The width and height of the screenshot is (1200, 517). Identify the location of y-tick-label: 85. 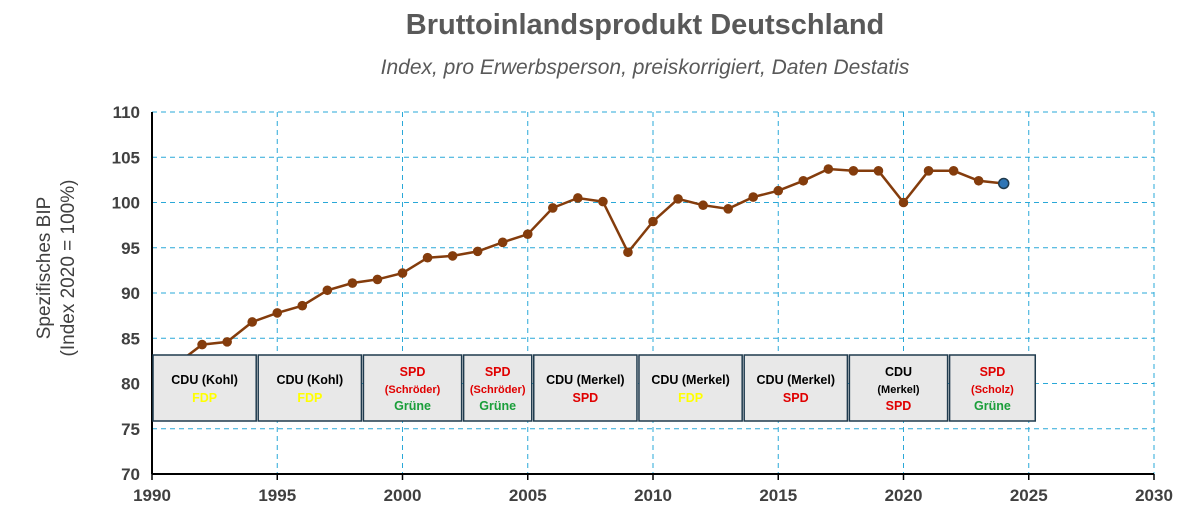
(130, 338).